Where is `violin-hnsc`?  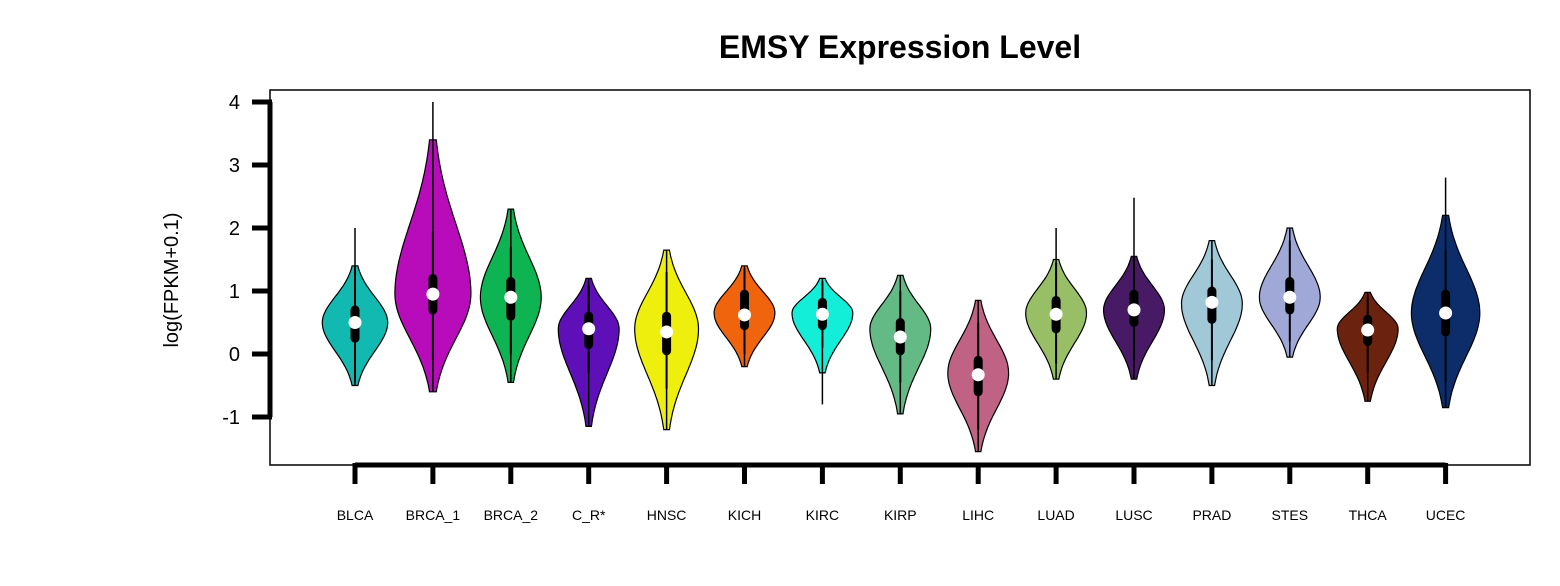
violin-hnsc is located at coordinates (667, 340).